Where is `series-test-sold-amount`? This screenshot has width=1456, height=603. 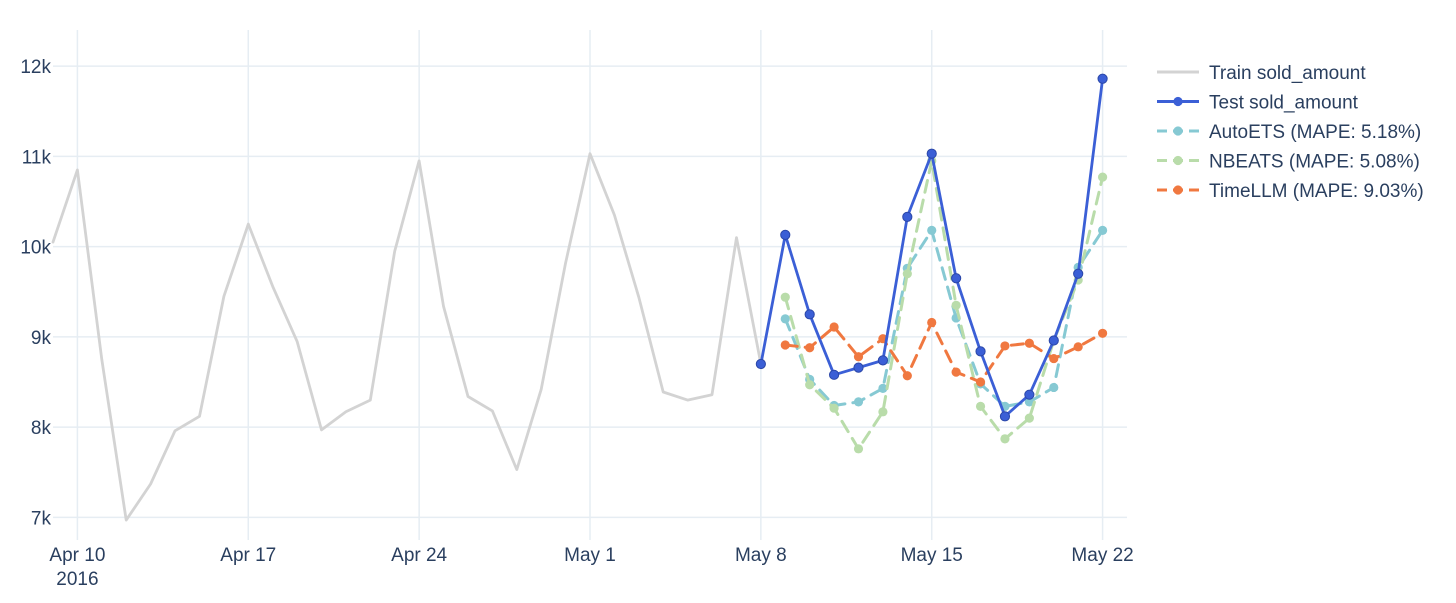 series-test-sold-amount is located at coordinates (931, 247).